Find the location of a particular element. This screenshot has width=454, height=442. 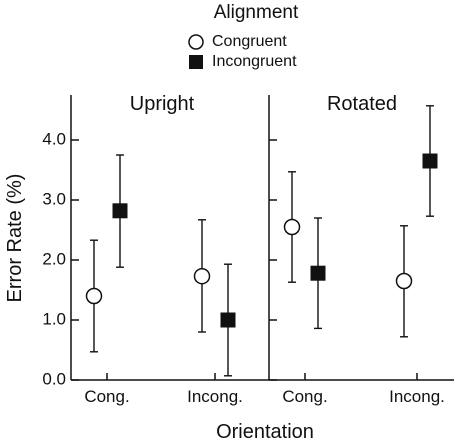

panel-title-upright: Upright is located at coordinates (162, 104).